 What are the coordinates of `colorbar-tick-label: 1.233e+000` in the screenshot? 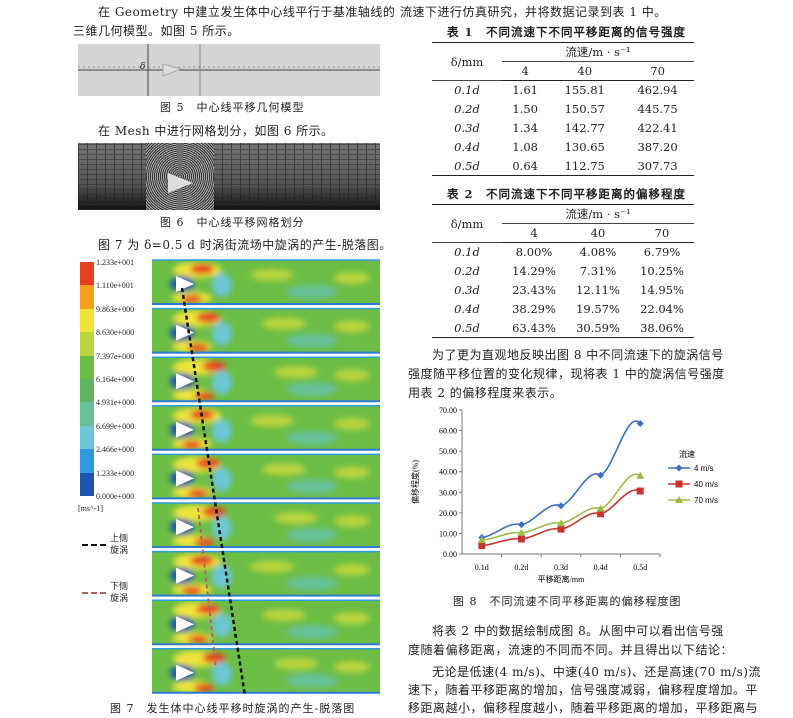 It's located at (115, 473).